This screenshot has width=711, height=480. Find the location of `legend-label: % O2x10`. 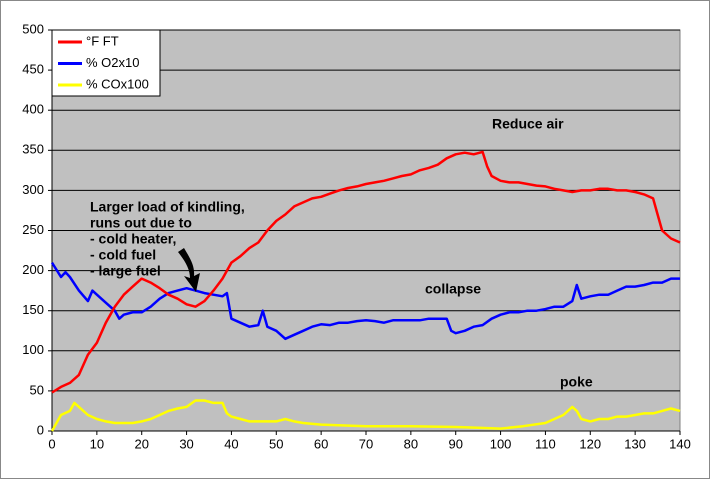

legend-label: % O2x10 is located at coordinates (112, 62).